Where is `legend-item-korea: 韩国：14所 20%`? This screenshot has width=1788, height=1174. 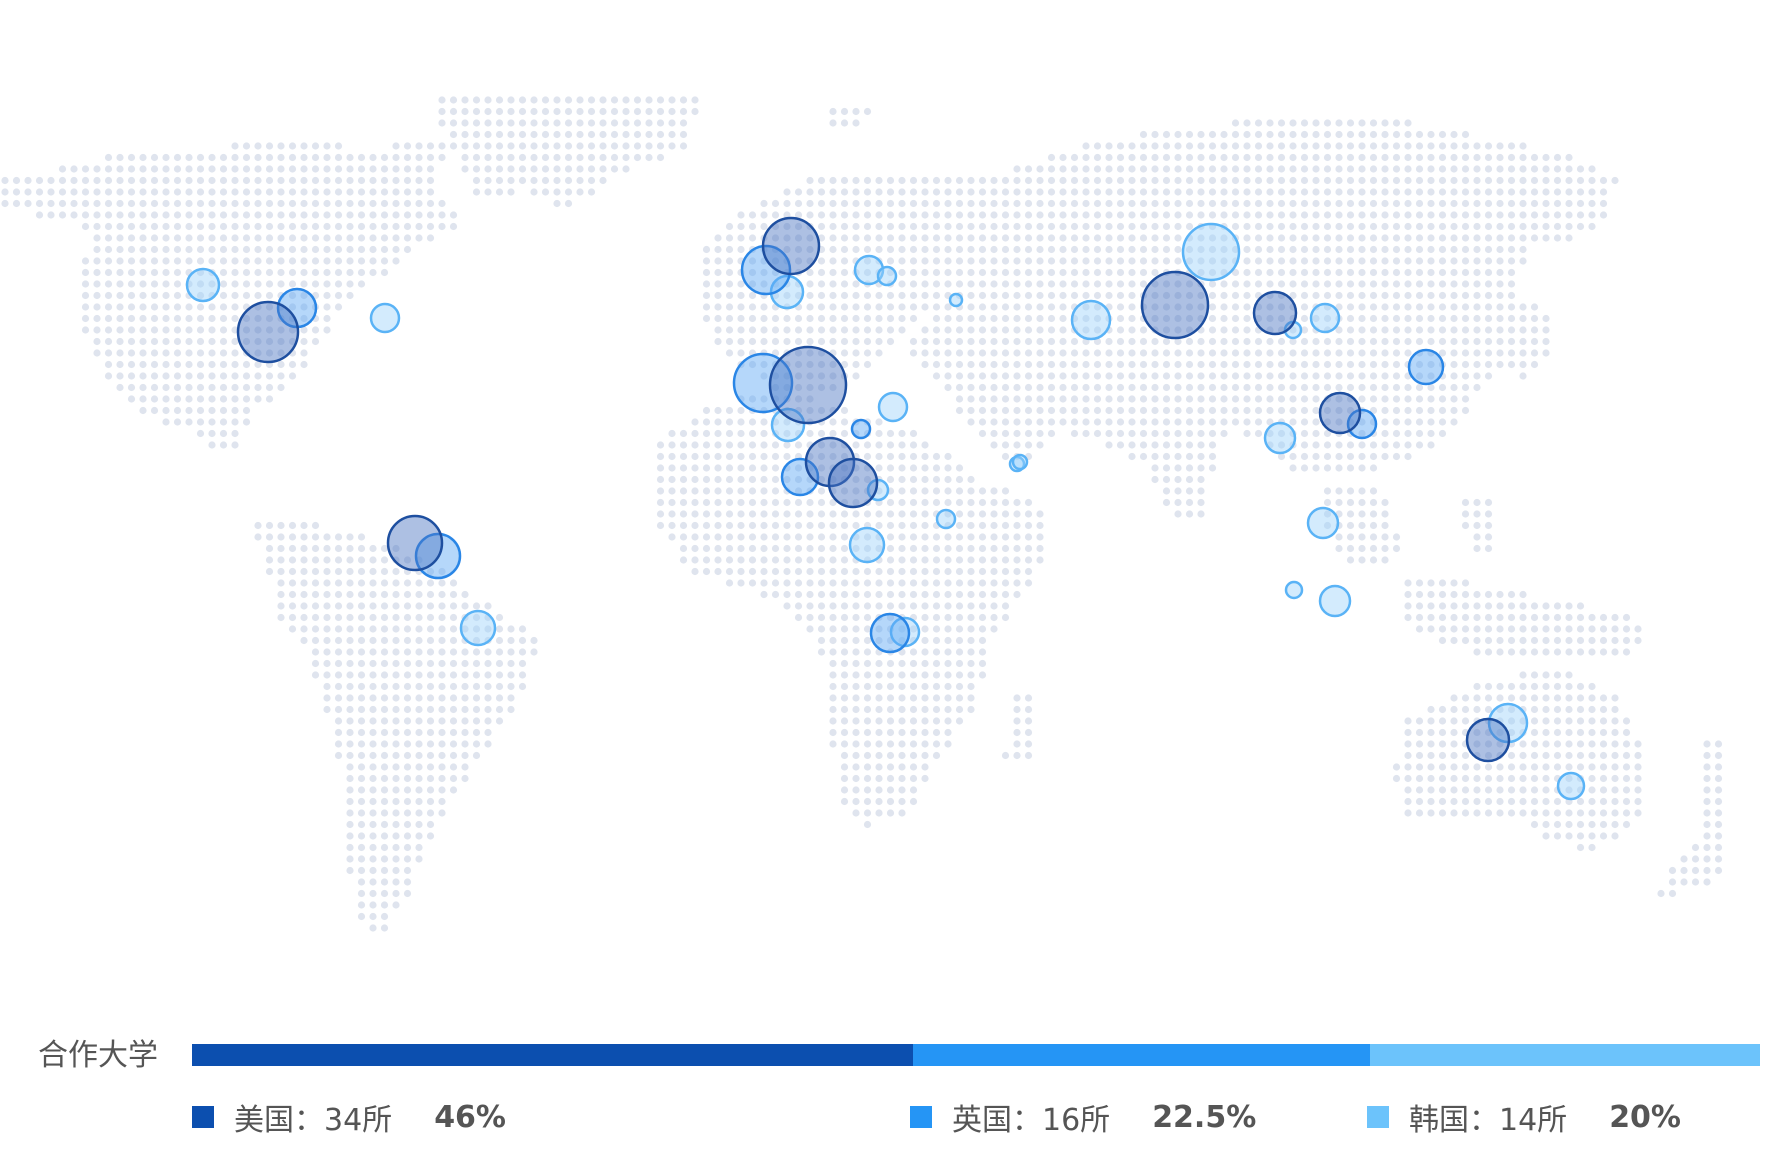
legend-item-korea: 韩国：14所 20% is located at coordinates (1524, 1117).